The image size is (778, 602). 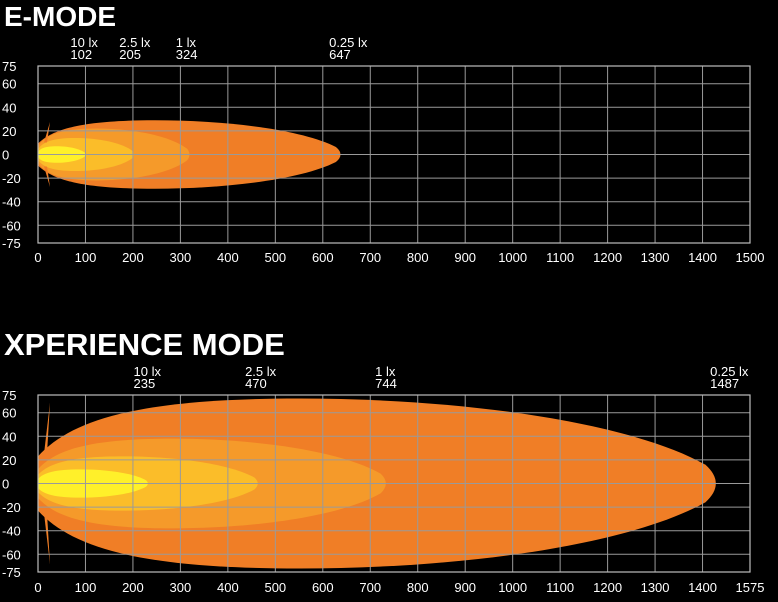 What do you see at coordinates (340, 54) in the screenshot?
I see `marker-distance-label: 647` at bounding box center [340, 54].